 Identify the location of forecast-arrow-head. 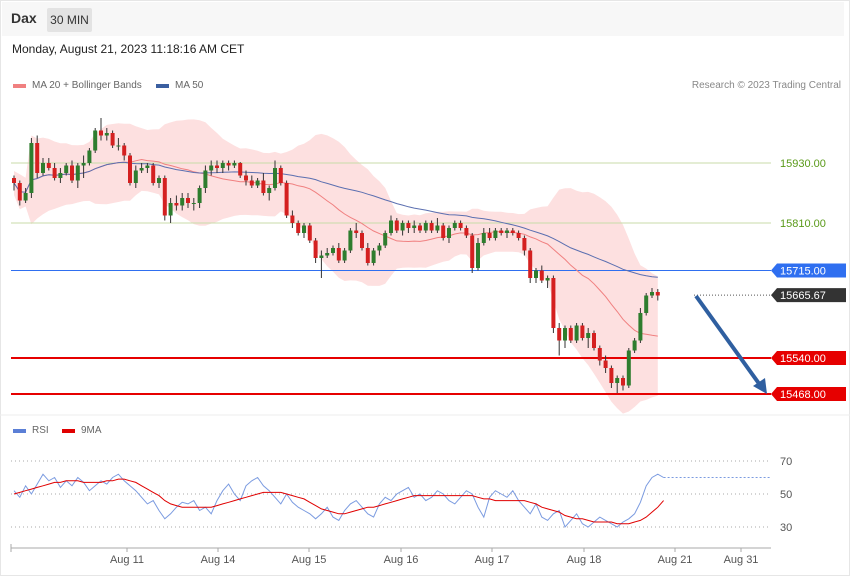
(760, 386).